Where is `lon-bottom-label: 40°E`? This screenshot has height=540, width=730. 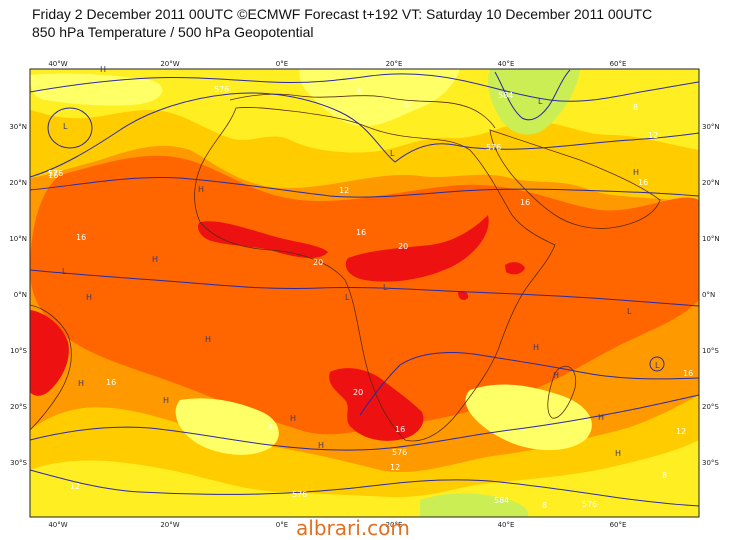 lon-bottom-label: 40°E is located at coordinates (506, 525).